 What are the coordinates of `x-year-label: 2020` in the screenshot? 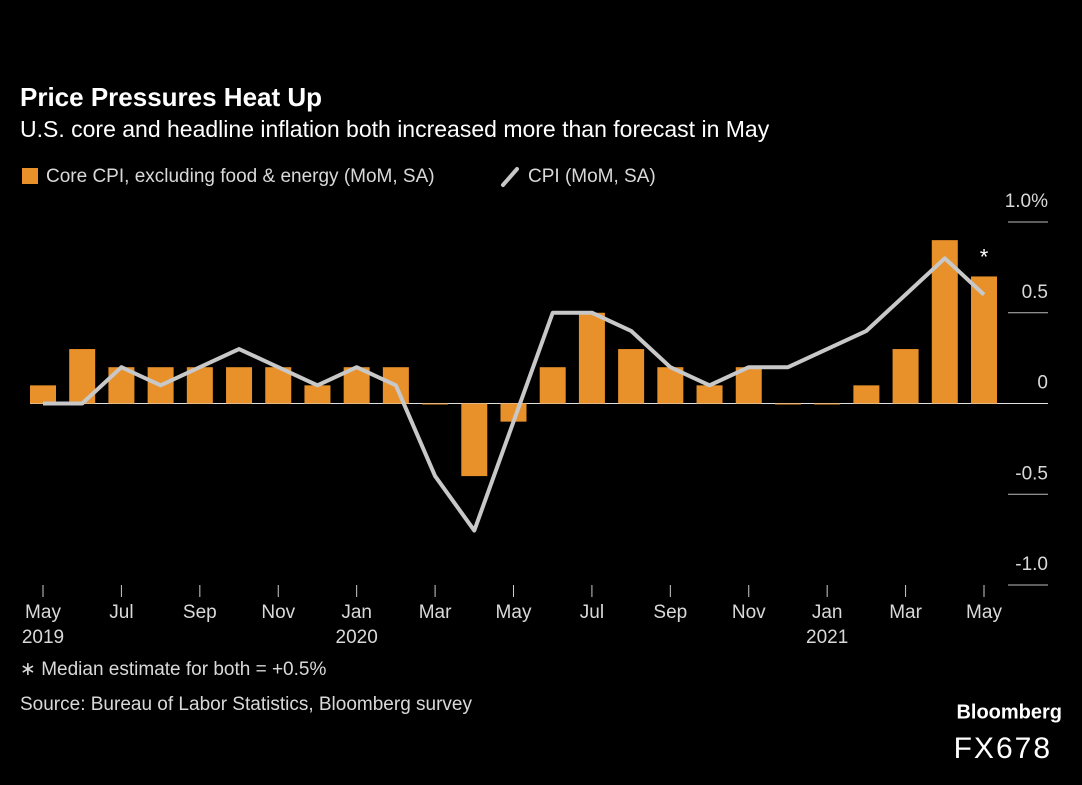 It's located at (357, 637).